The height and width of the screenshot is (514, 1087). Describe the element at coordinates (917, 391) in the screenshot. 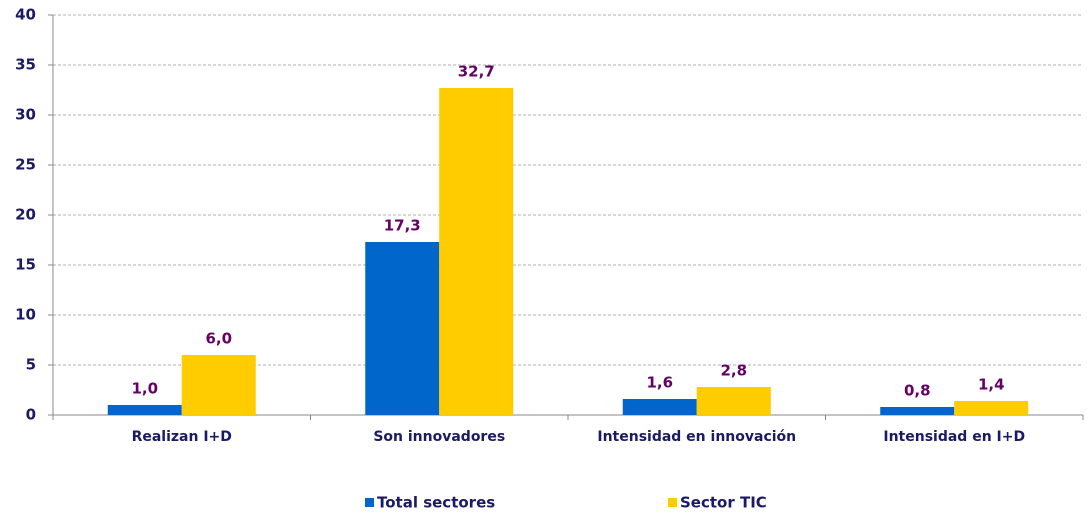

I see `value-label: 0,8` at that location.